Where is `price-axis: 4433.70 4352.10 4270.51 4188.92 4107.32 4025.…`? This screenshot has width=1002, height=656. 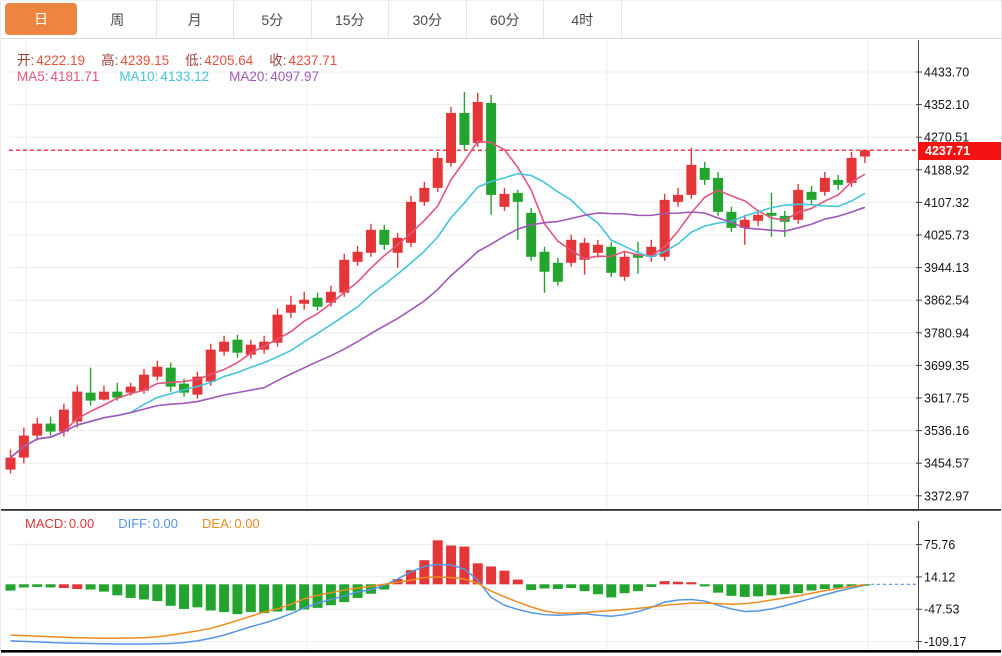
price-axis: 4433.70 4352.10 4270.51 4188.92 4107.32 4025.… is located at coordinates (942, 345).